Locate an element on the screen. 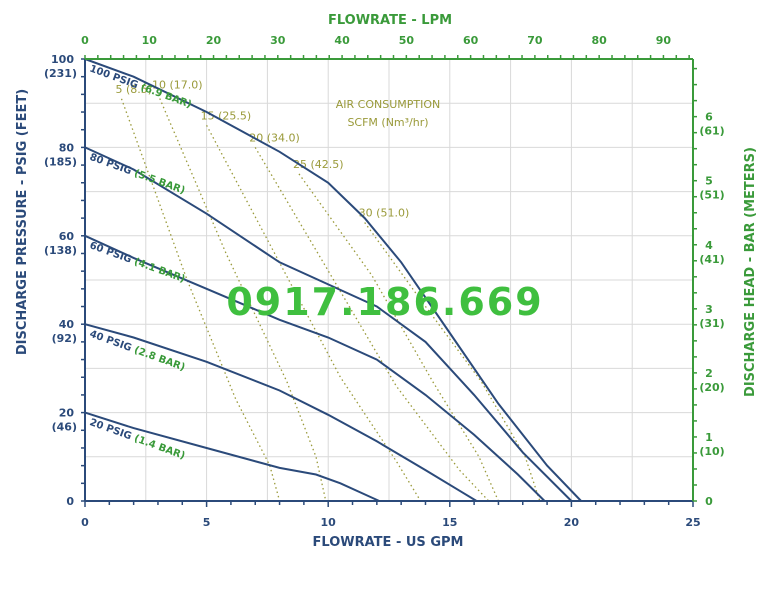 This screenshot has width=768, height=600. air-consumption-label: 30 (51.0) is located at coordinates (384, 213).